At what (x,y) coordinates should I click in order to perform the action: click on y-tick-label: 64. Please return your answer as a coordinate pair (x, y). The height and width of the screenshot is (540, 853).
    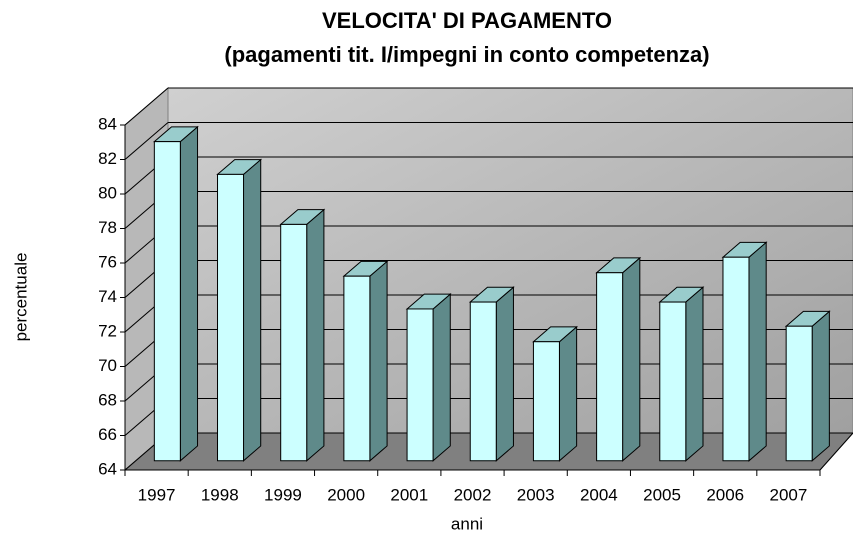
    Looking at the image, I should click on (107, 468).